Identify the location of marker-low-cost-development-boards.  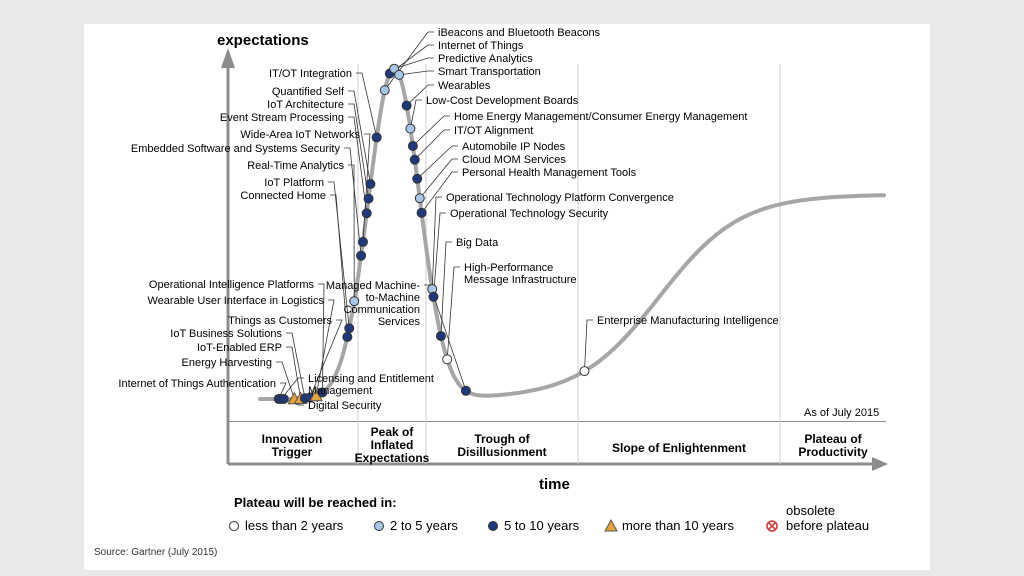
(410, 128).